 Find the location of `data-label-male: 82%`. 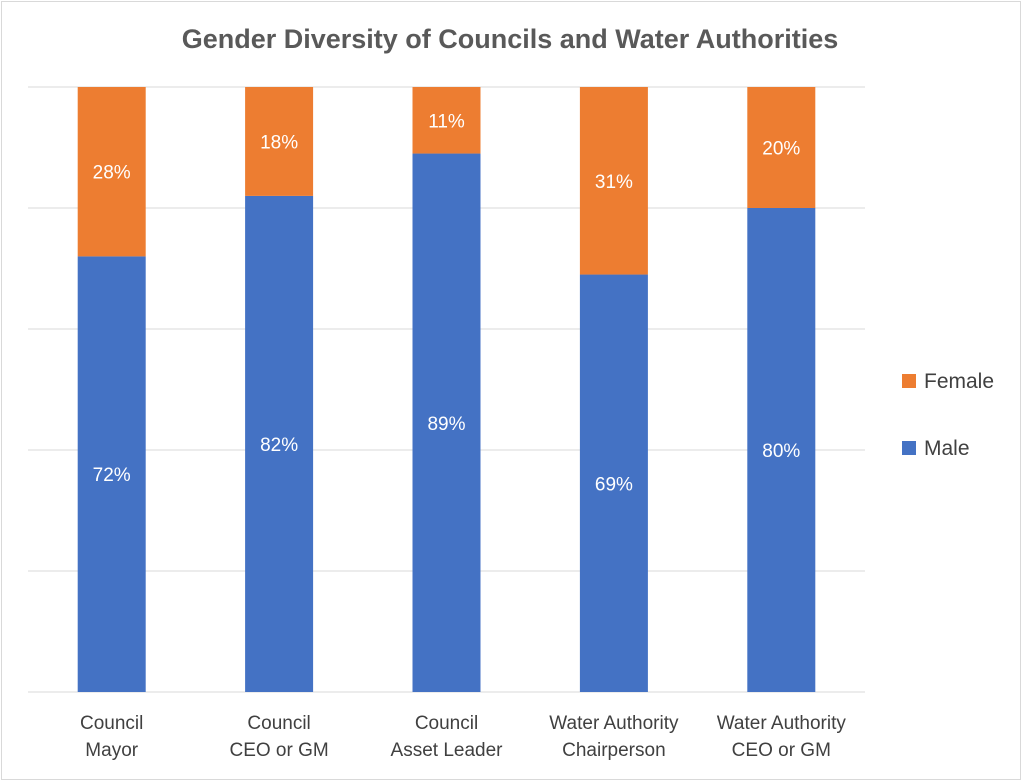

data-label-male: 82% is located at coordinates (279, 445).